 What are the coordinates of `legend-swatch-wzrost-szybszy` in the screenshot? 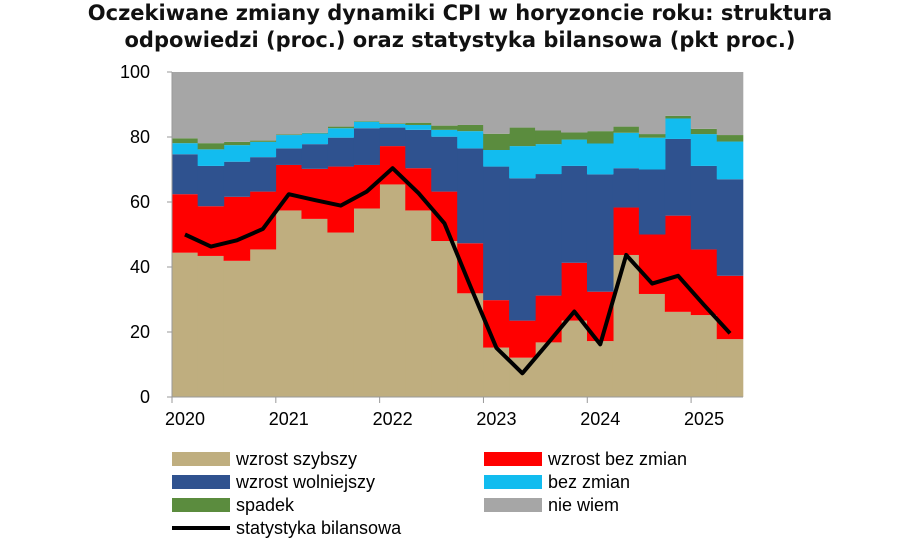 It's located at (201, 459).